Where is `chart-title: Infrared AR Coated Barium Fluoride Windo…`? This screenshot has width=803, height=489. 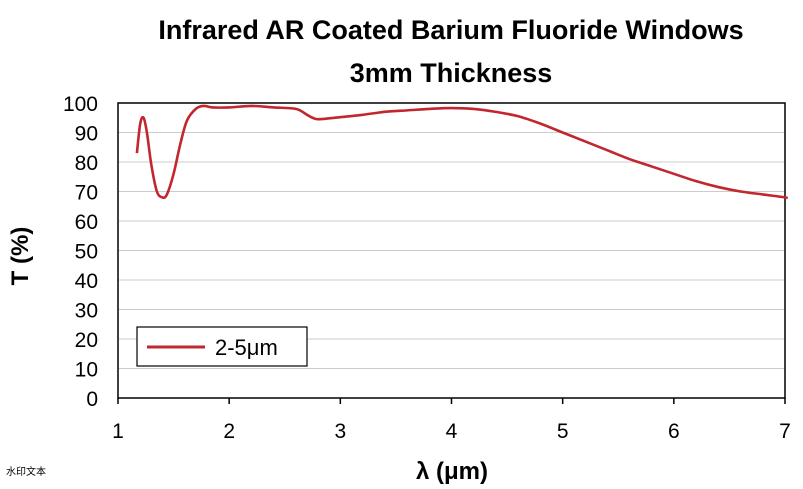 chart-title: Infrared AR Coated Barium Fluoride Windo… is located at coordinates (450, 30).